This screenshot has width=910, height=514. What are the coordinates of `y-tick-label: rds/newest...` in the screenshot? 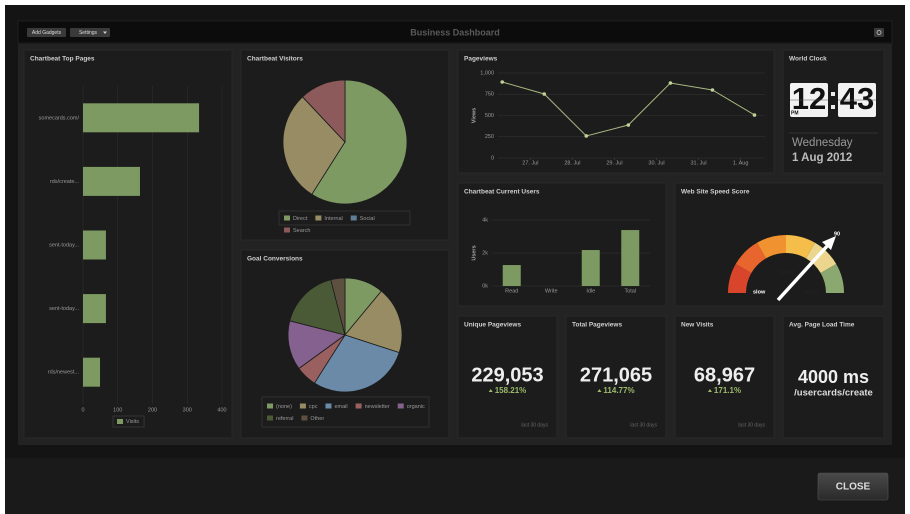 It's located at (64, 373).